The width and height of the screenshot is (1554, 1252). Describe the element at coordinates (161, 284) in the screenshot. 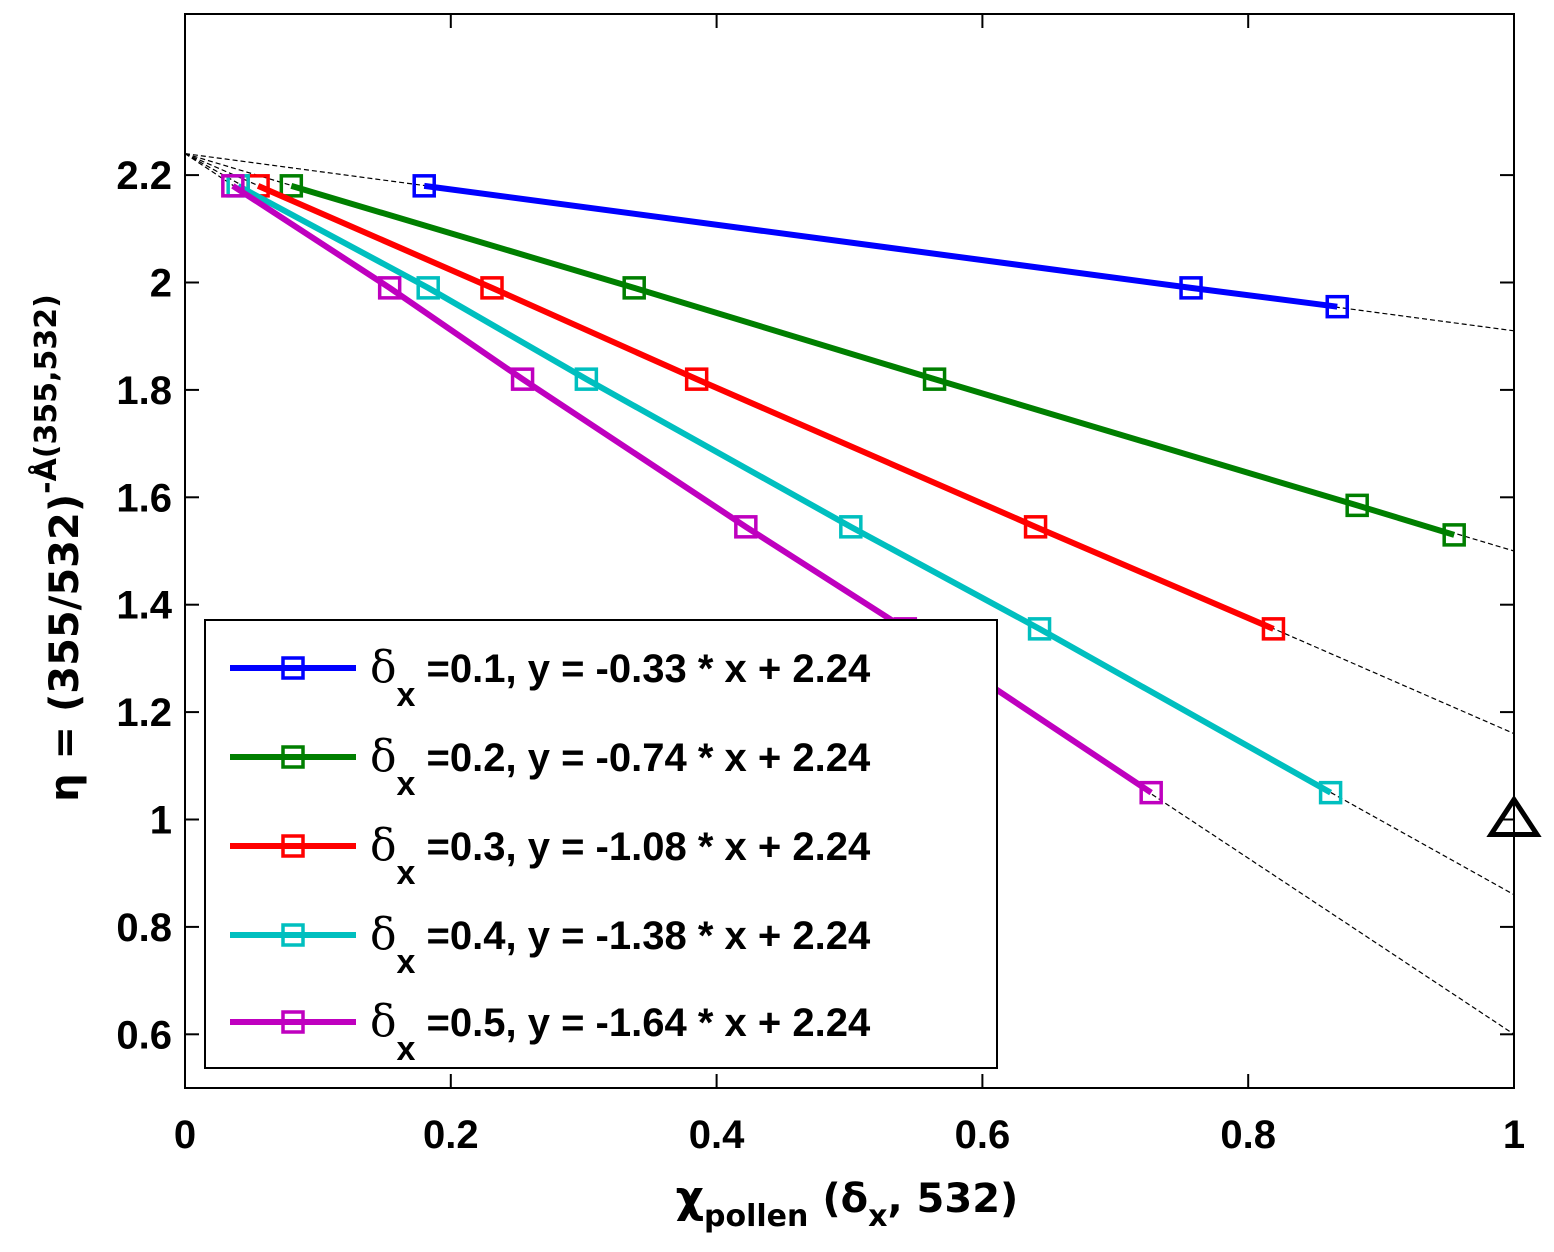

I see `y-tick-label-7: 2` at that location.